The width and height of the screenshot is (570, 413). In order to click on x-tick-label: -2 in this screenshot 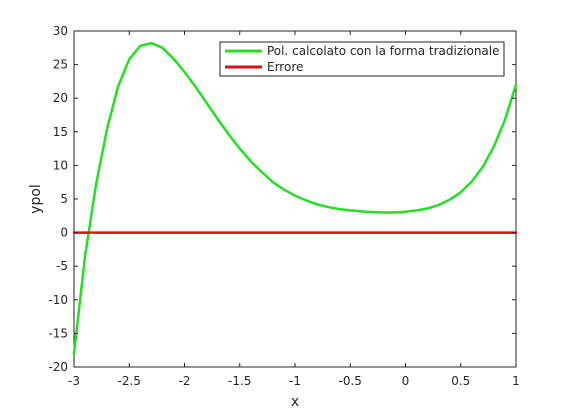, I will do `click(185, 381)`.